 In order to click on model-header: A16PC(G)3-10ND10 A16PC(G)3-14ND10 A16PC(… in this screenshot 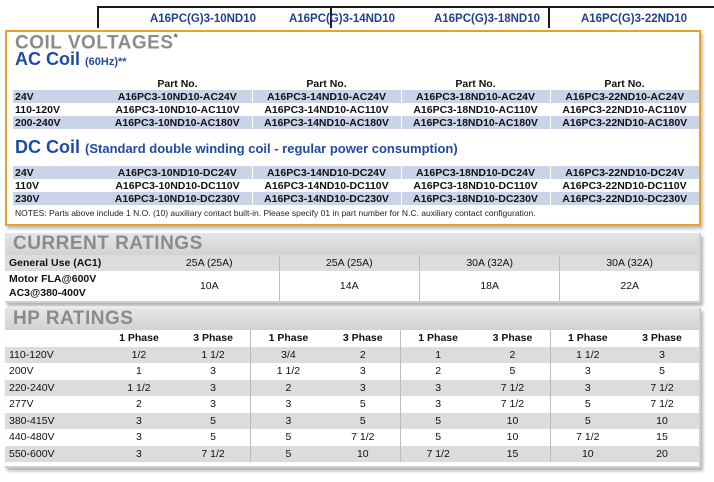, I will do `click(357, 14)`.